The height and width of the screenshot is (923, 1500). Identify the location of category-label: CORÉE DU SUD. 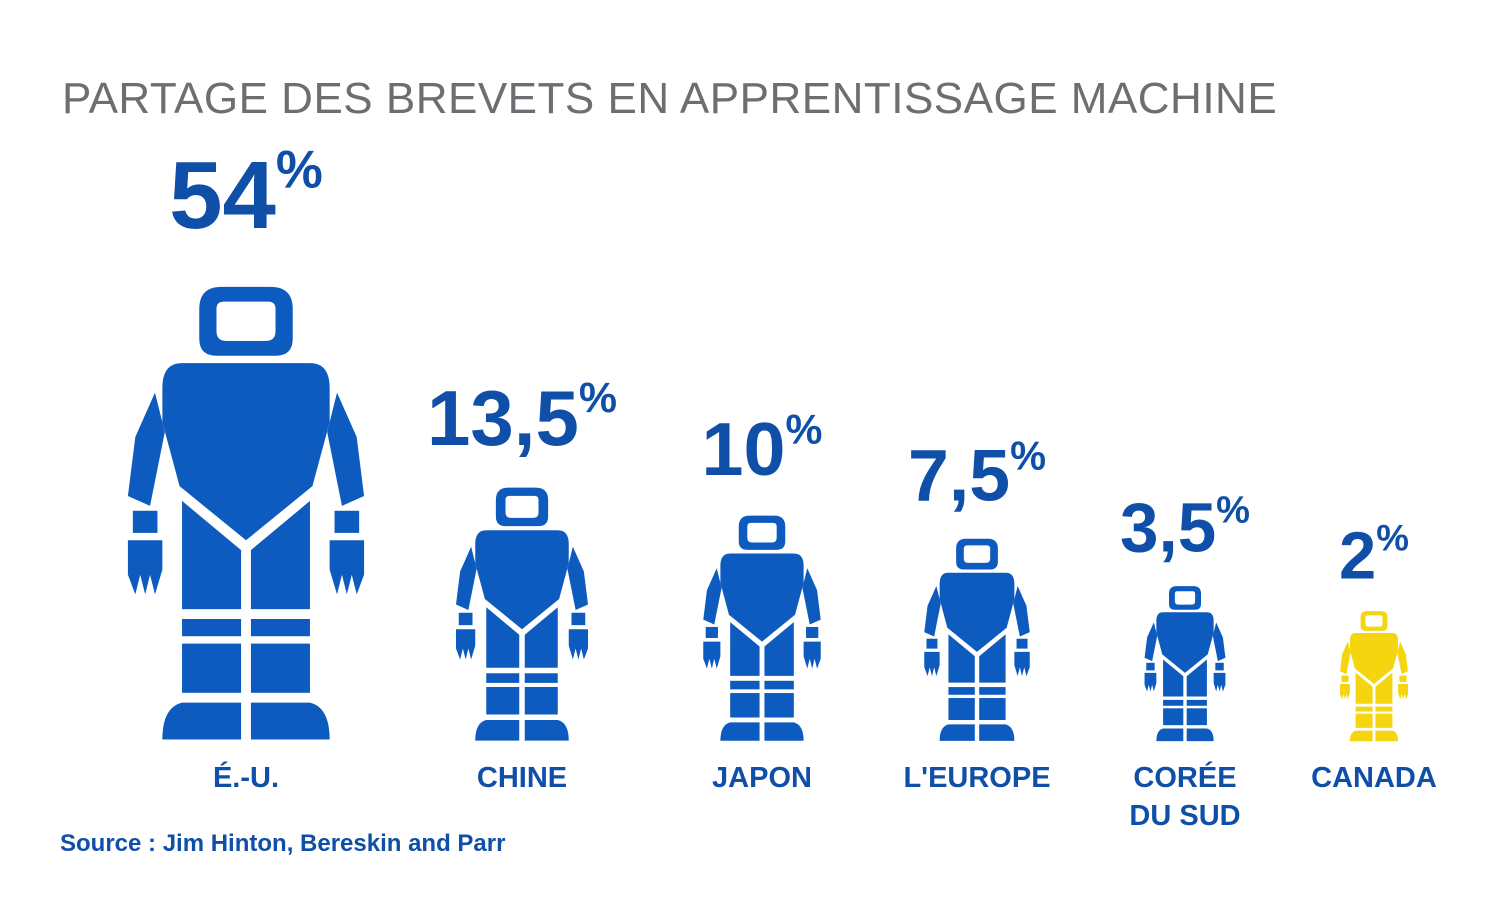
(1184, 796).